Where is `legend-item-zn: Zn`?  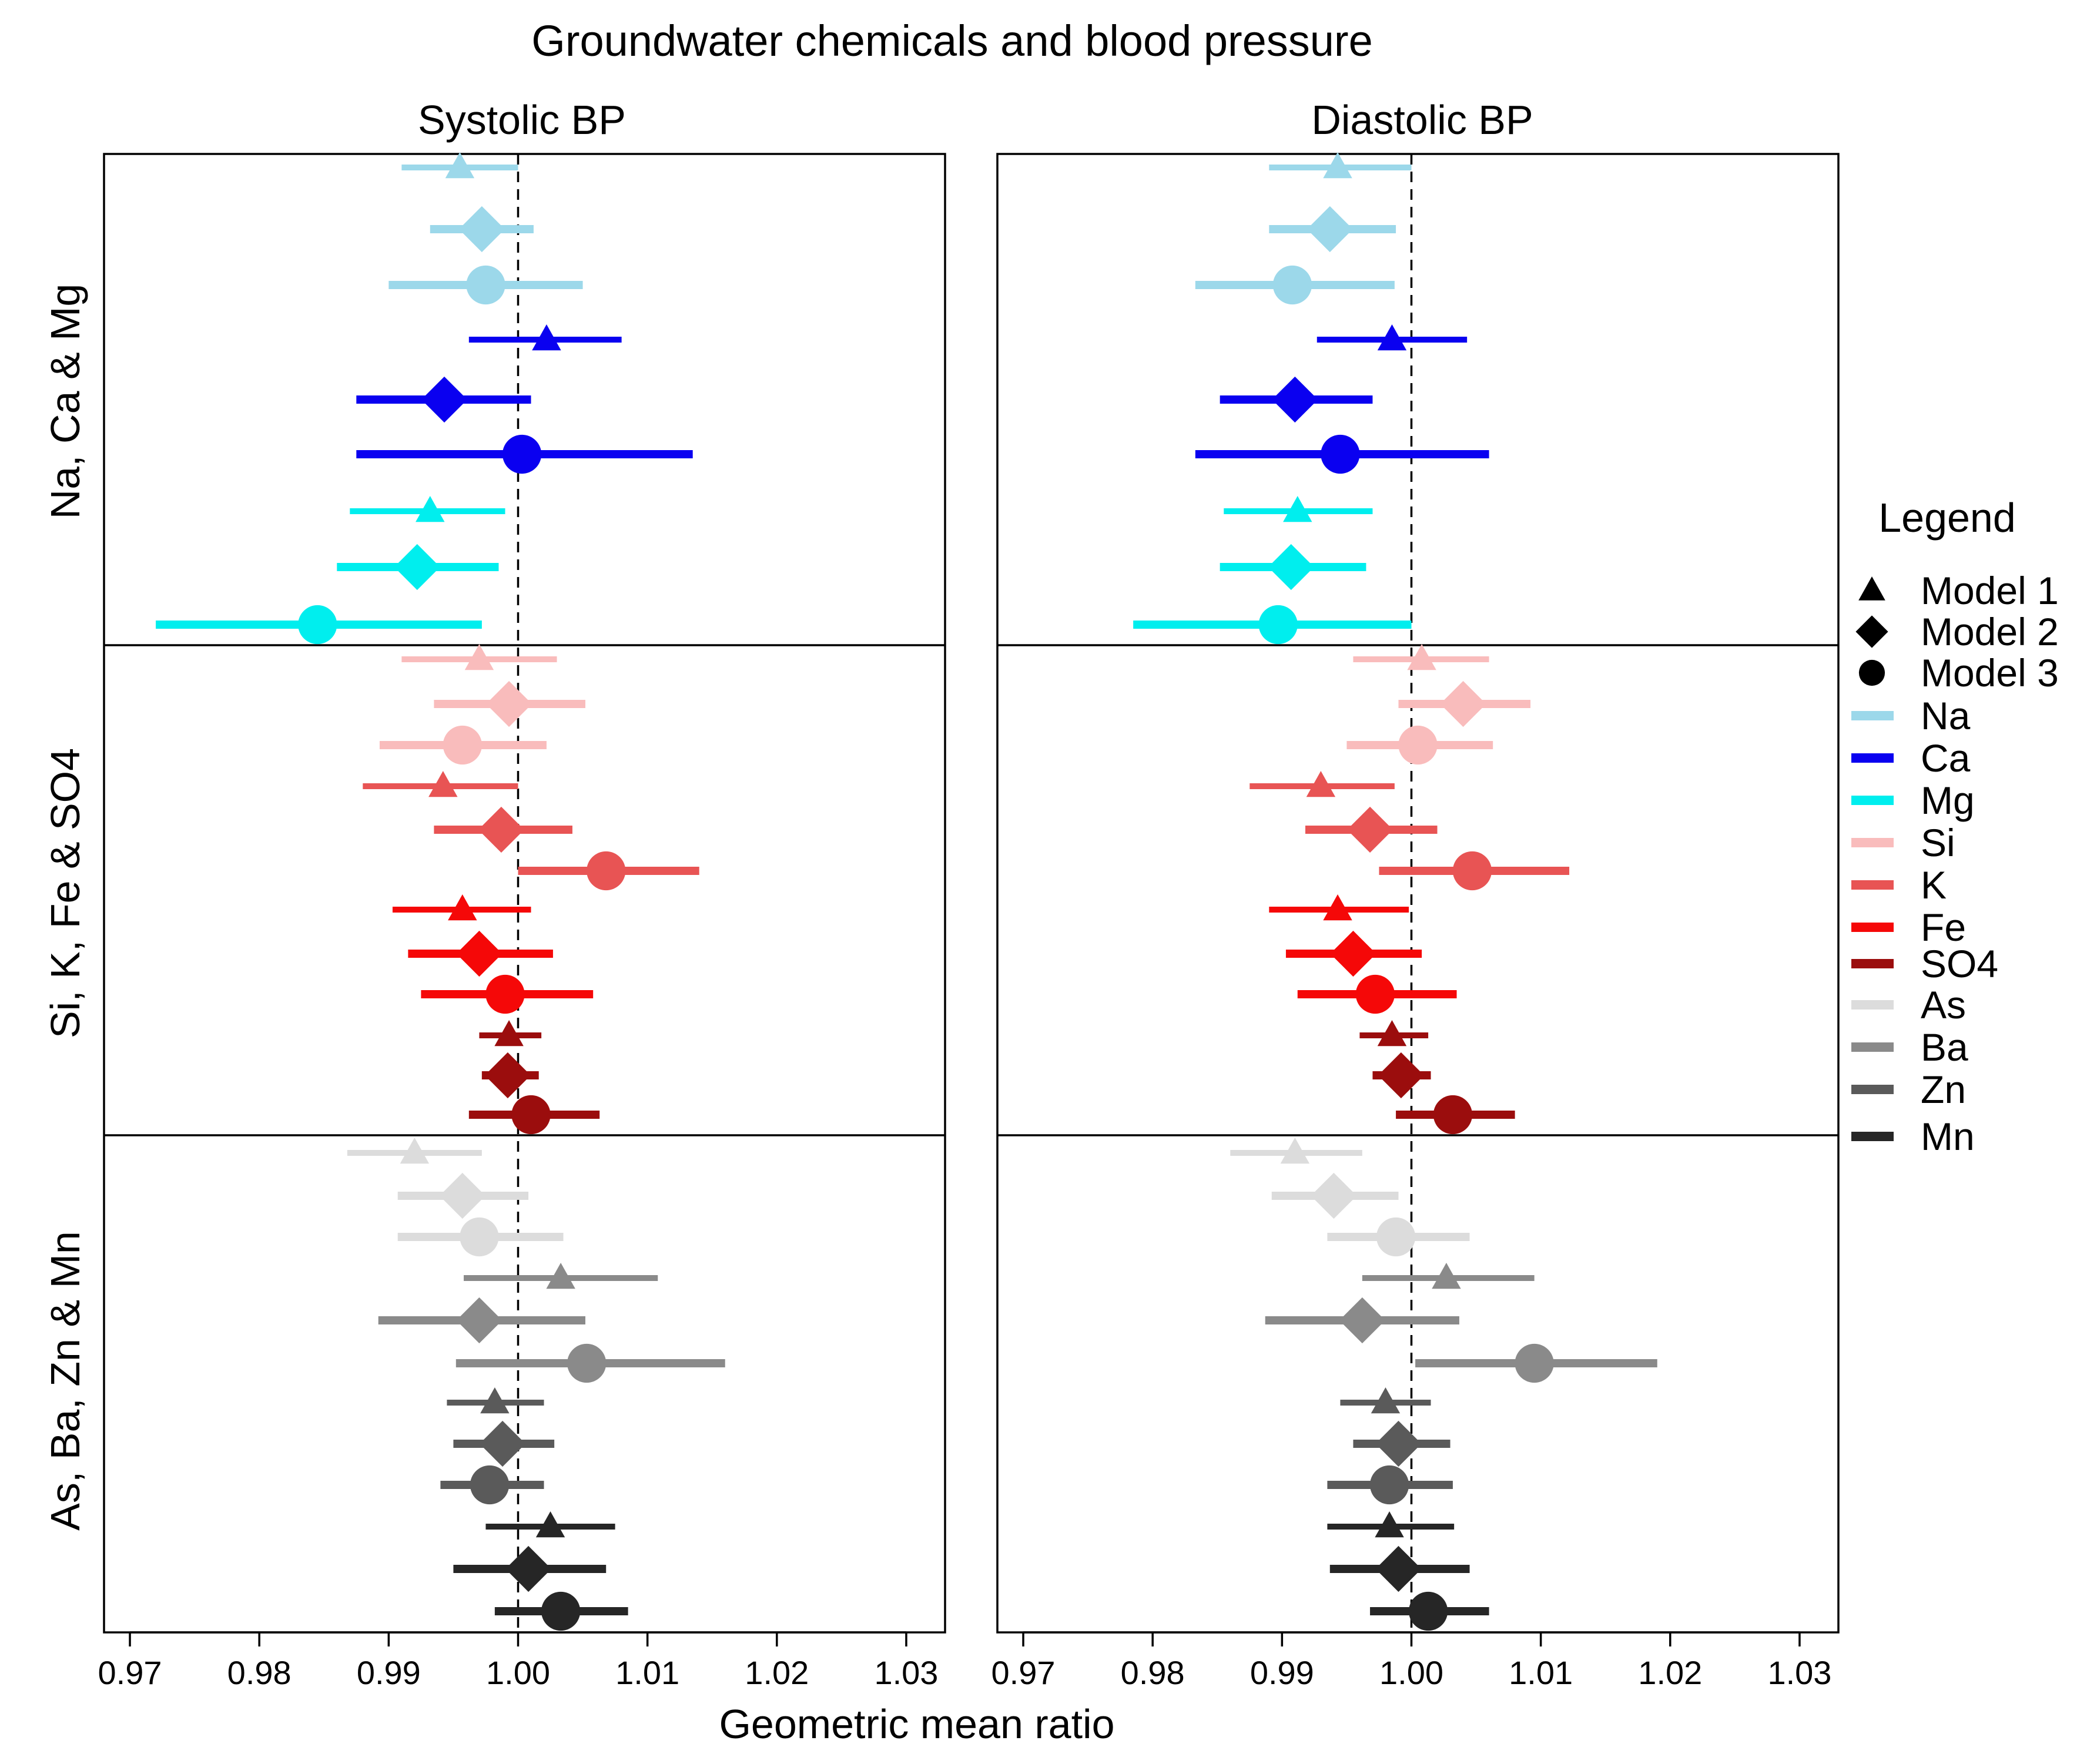 legend-item-zn: Zn is located at coordinates (1908, 1089).